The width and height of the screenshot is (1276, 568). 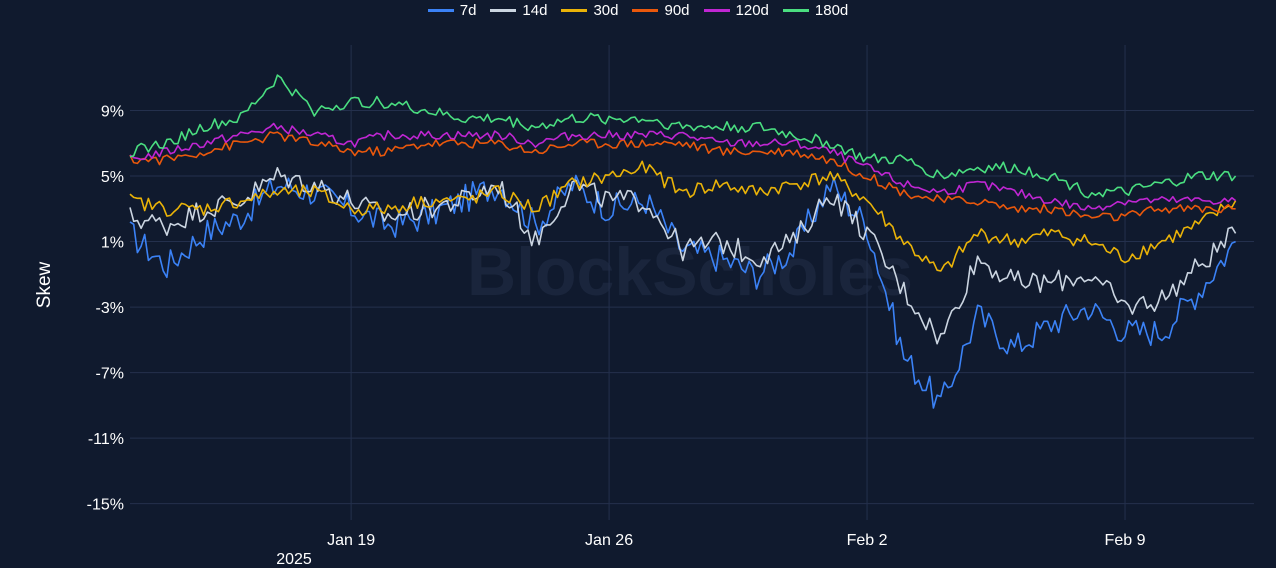 I want to click on legend-label: 180d, so click(x=831, y=10).